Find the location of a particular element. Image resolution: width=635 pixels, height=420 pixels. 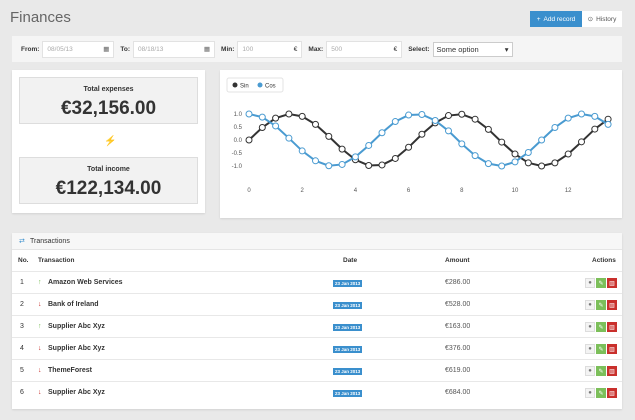

y-tick-label: -1.0 is located at coordinates (237, 167).